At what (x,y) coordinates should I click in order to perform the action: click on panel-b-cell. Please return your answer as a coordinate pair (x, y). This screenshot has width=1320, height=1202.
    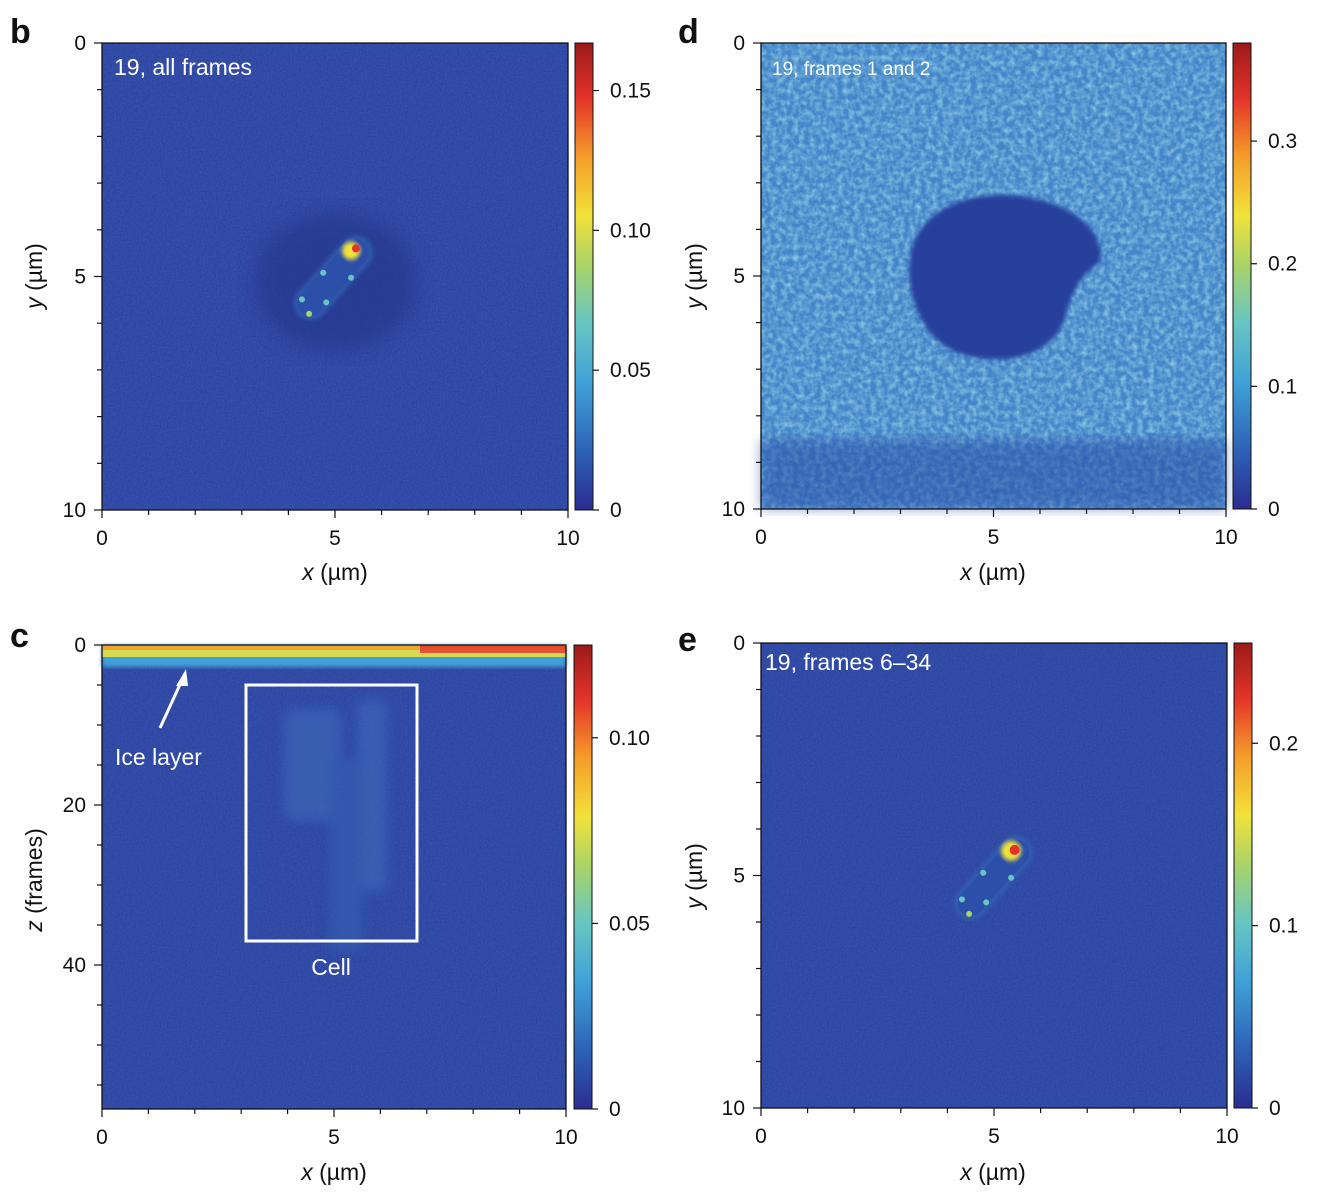
    Looking at the image, I should click on (333, 278).